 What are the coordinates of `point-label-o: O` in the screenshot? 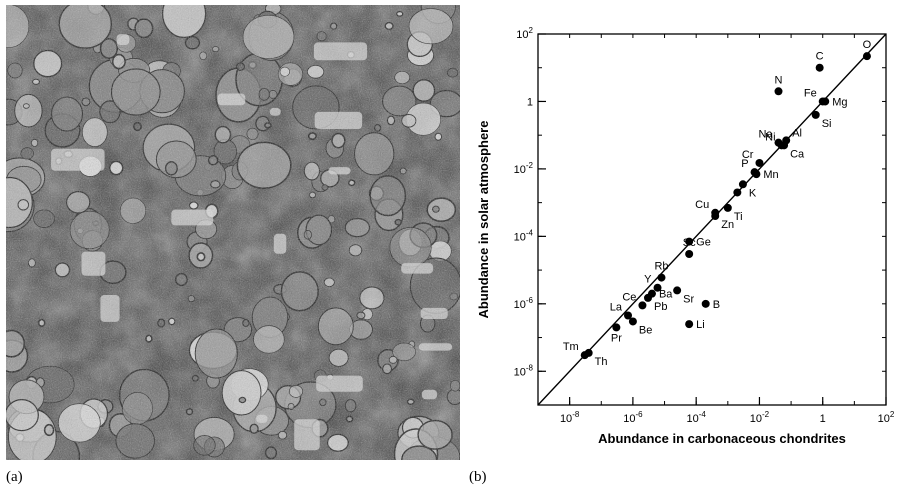 It's located at (867, 45).